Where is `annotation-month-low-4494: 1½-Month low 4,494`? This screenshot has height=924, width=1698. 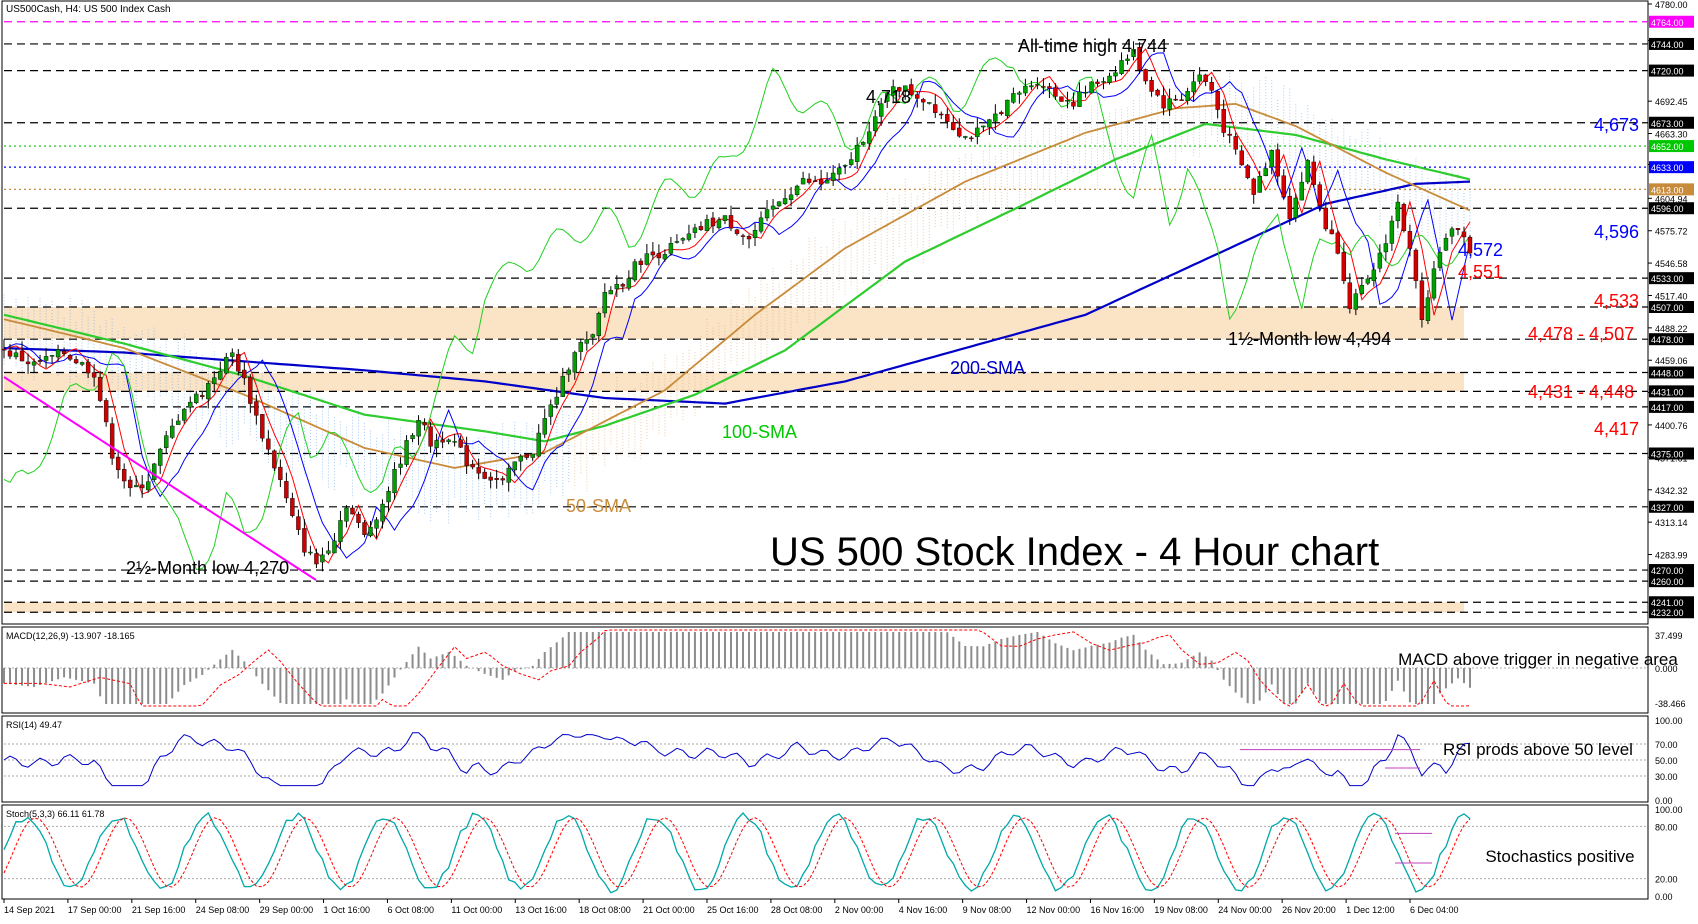 annotation-month-low-4494: 1½-Month low 4,494 is located at coordinates (1309, 339).